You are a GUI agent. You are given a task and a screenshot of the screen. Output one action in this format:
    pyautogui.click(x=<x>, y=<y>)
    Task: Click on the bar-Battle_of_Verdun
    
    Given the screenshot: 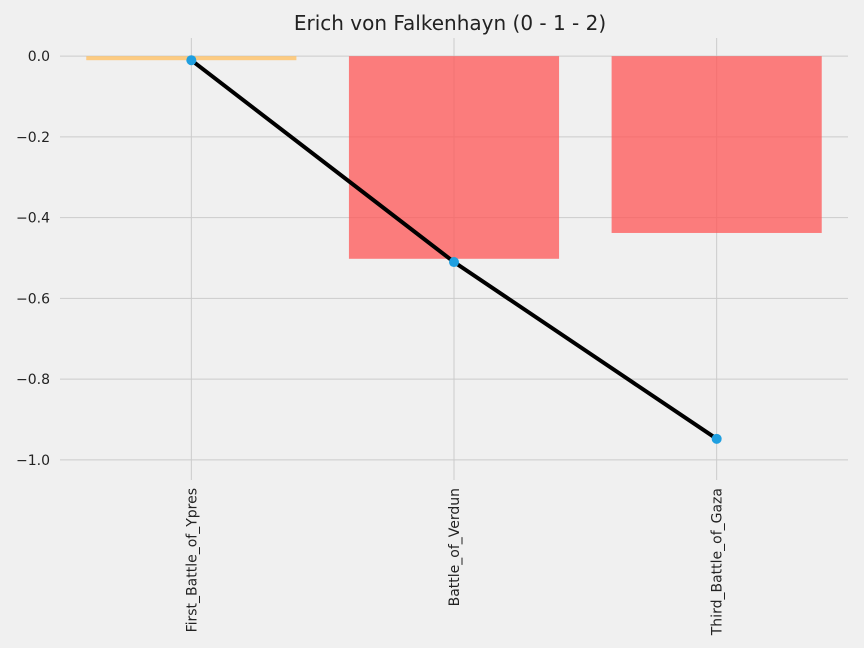 What is the action you would take?
    pyautogui.click(x=454, y=157)
    